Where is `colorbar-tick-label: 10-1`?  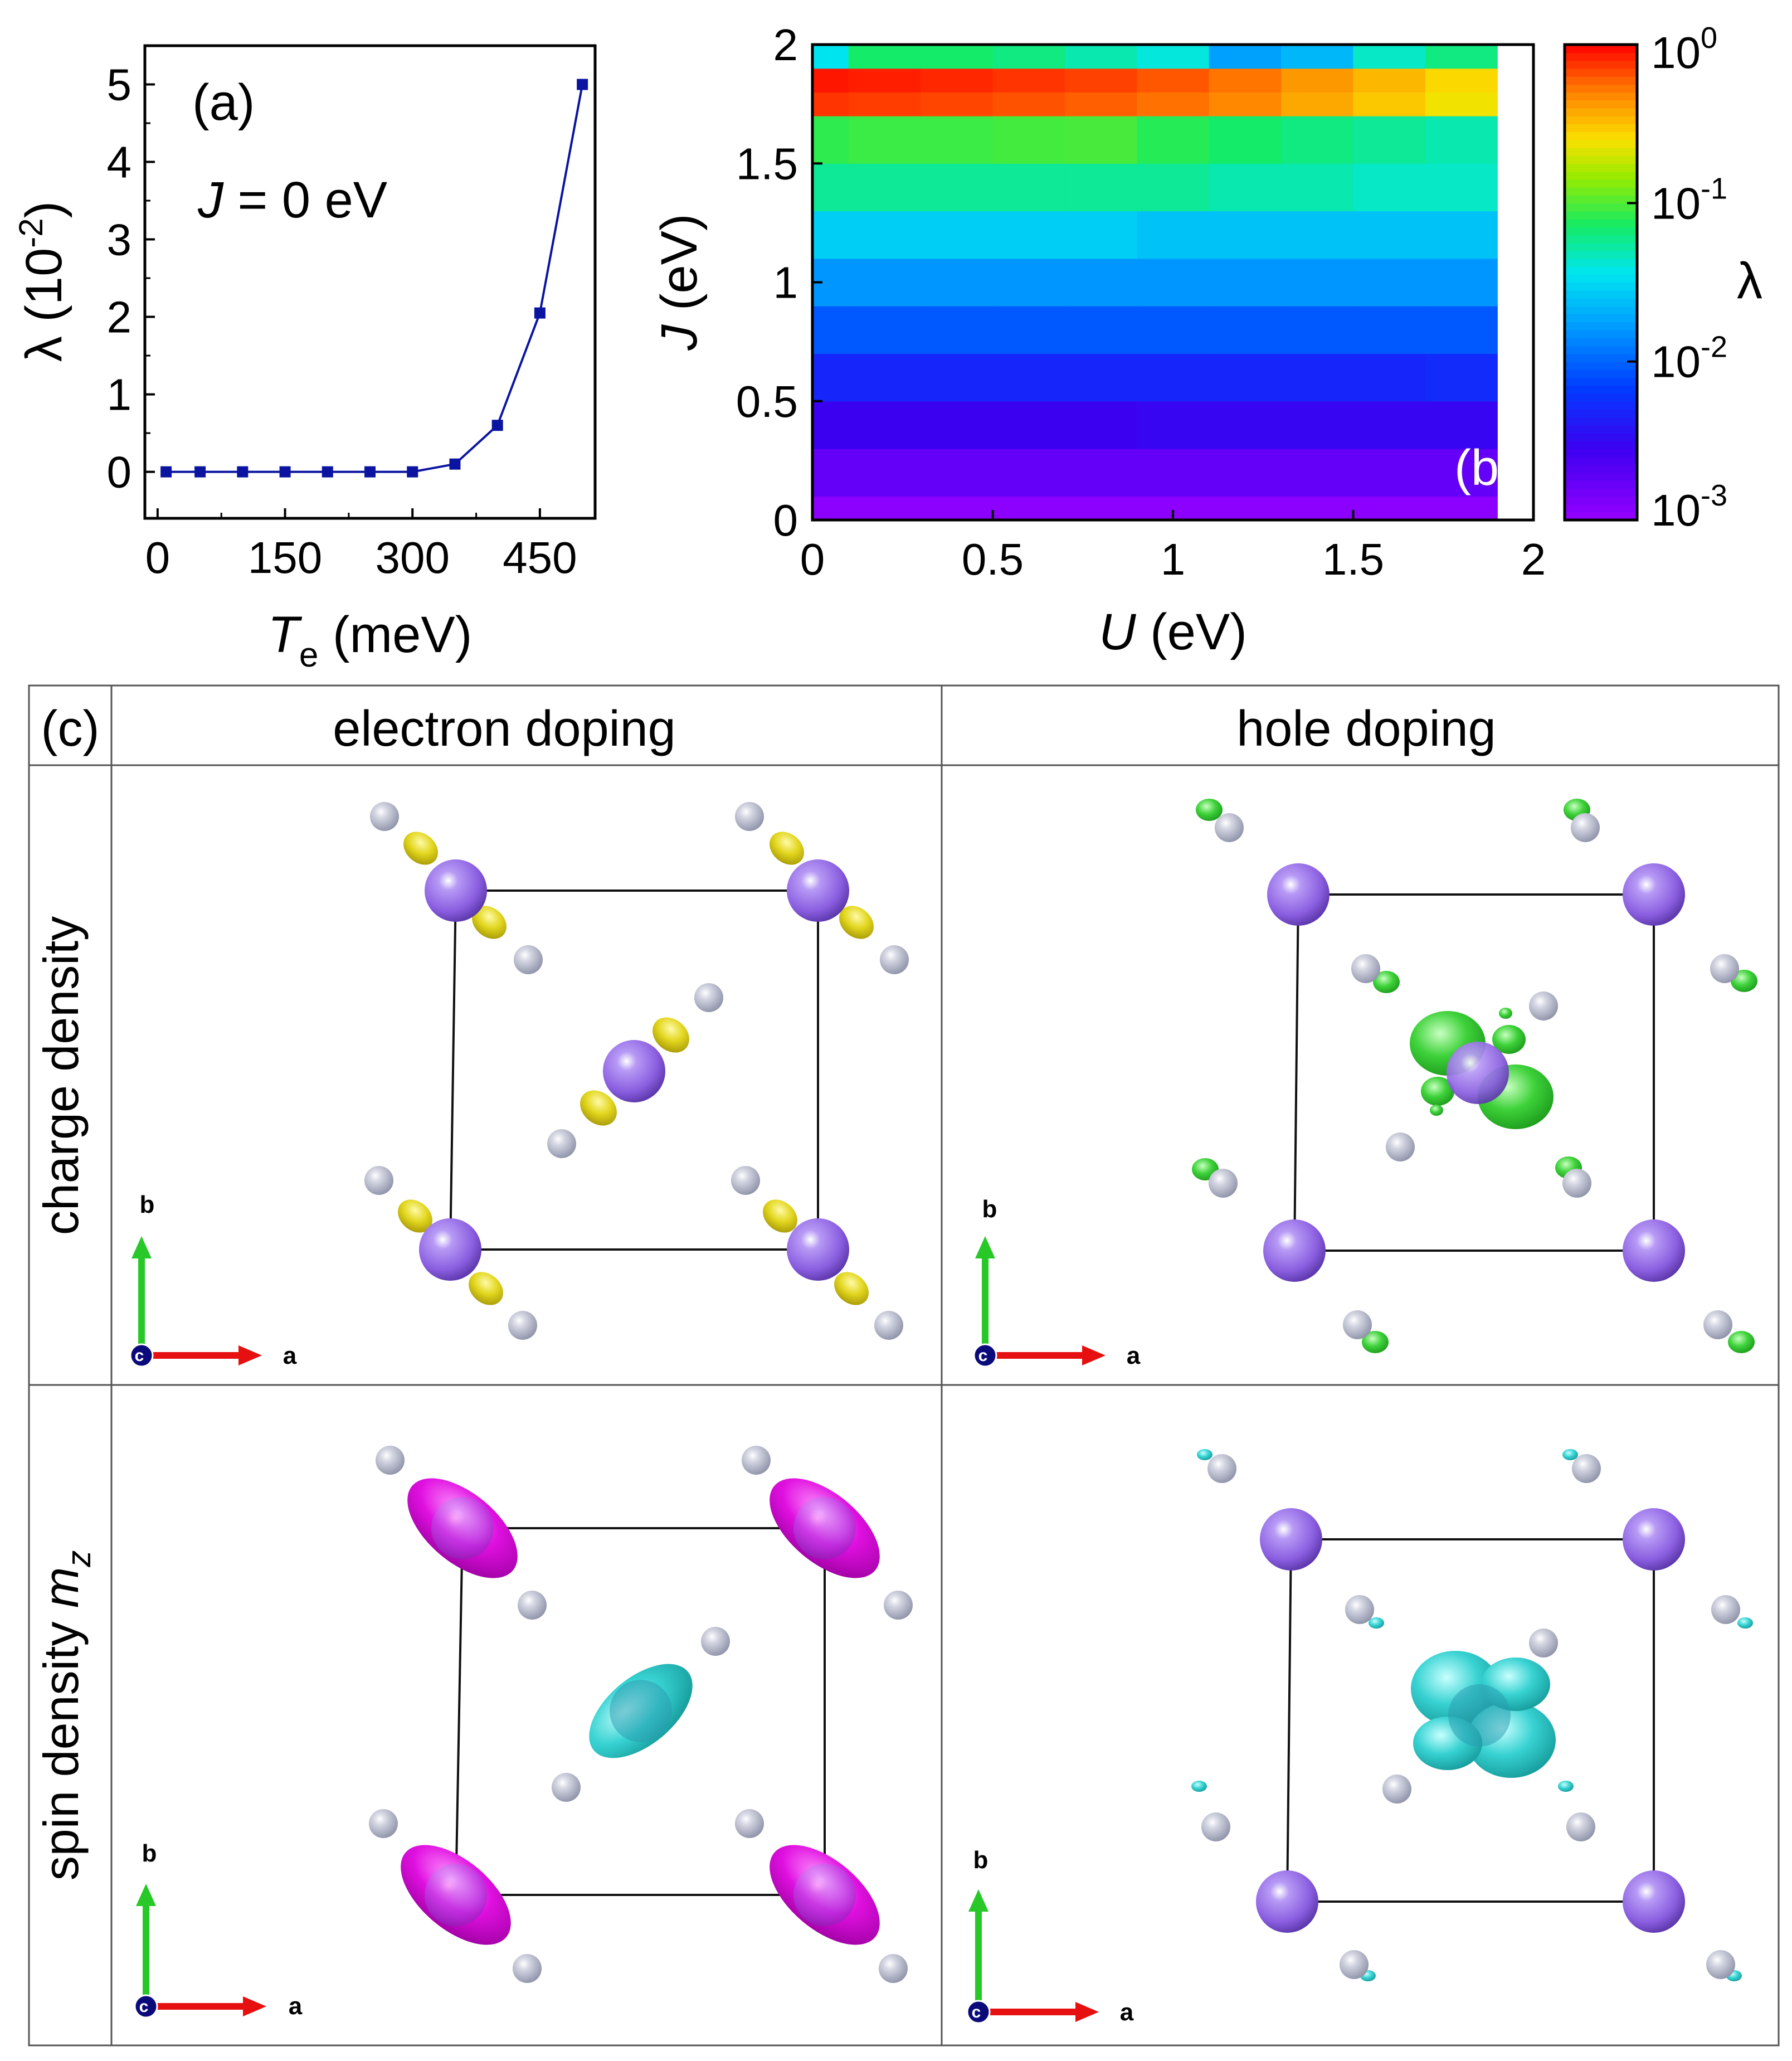
colorbar-tick-label: 10-1 is located at coordinates (1689, 200).